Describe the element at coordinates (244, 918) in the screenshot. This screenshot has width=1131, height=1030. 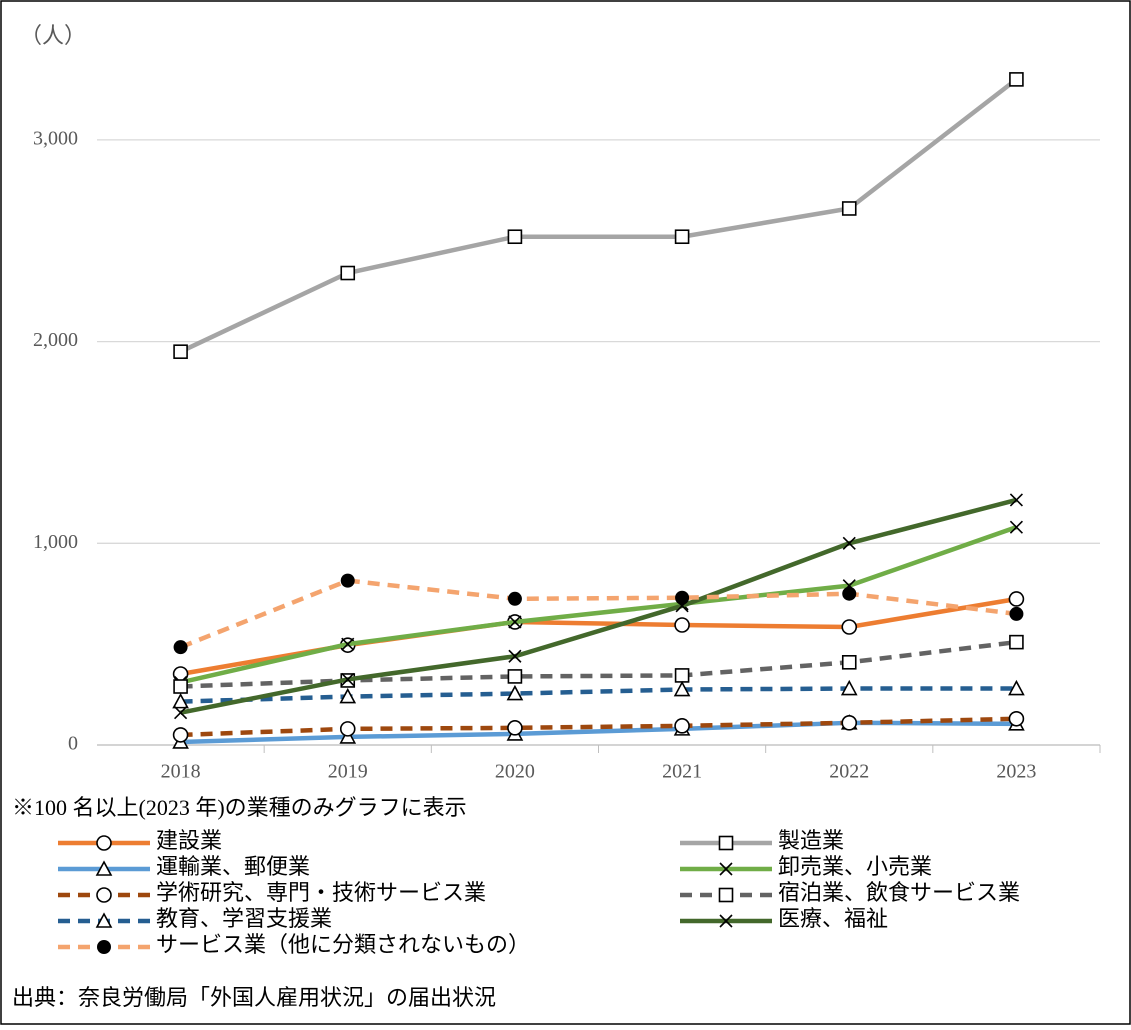
I see `legend-label: 教育、学習支援業` at that location.